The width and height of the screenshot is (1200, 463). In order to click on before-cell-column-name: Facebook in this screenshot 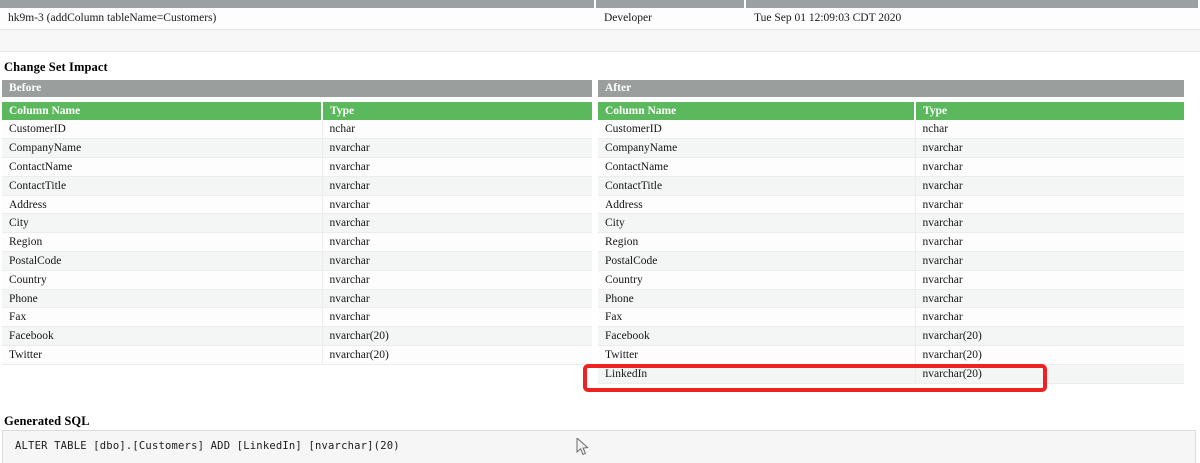, I will do `click(162, 336)`.